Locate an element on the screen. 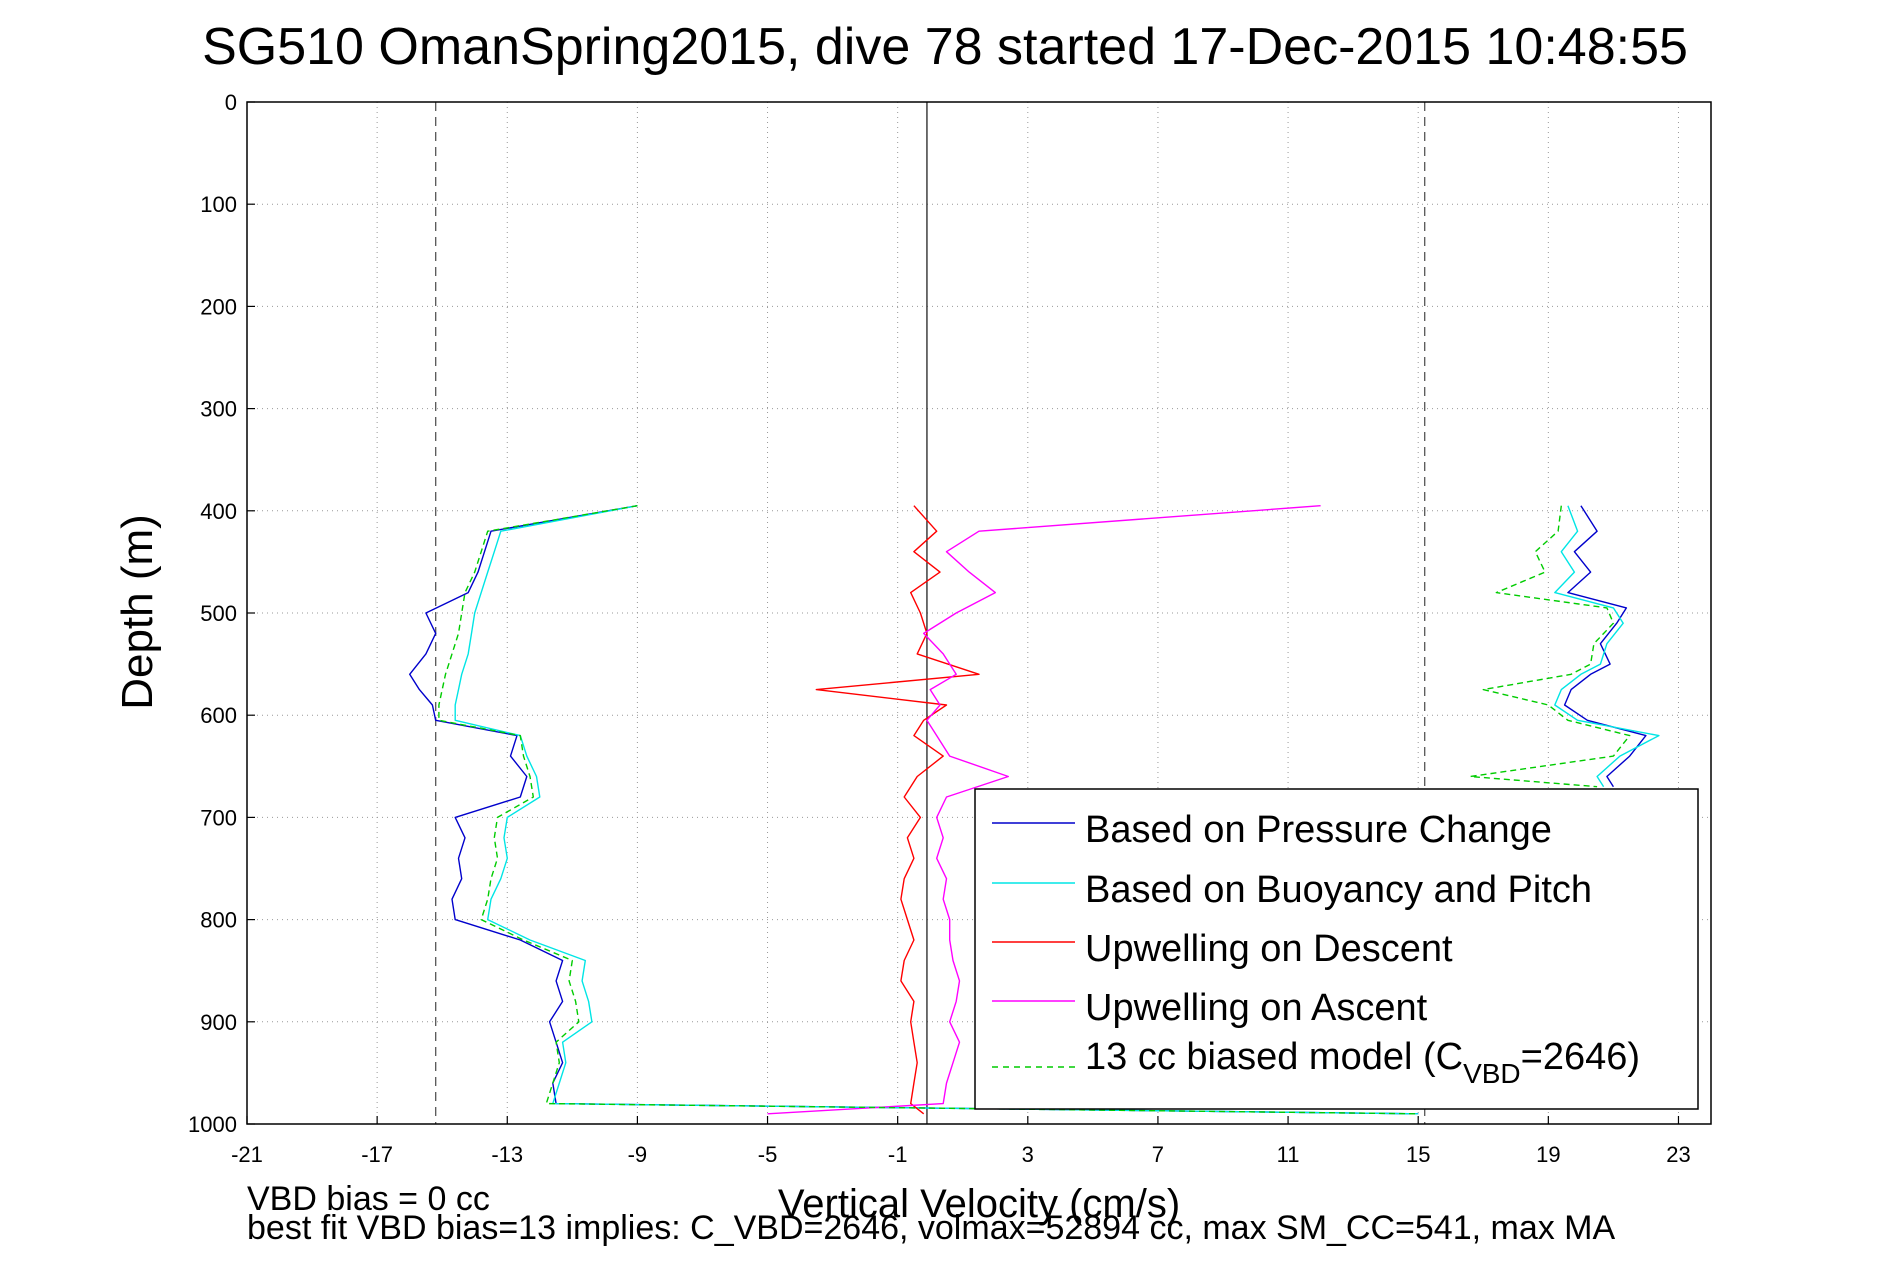  y-axis-ticks: 0 100 200 300 400 500 600 700 800 900 1000 is located at coordinates (221, 613).